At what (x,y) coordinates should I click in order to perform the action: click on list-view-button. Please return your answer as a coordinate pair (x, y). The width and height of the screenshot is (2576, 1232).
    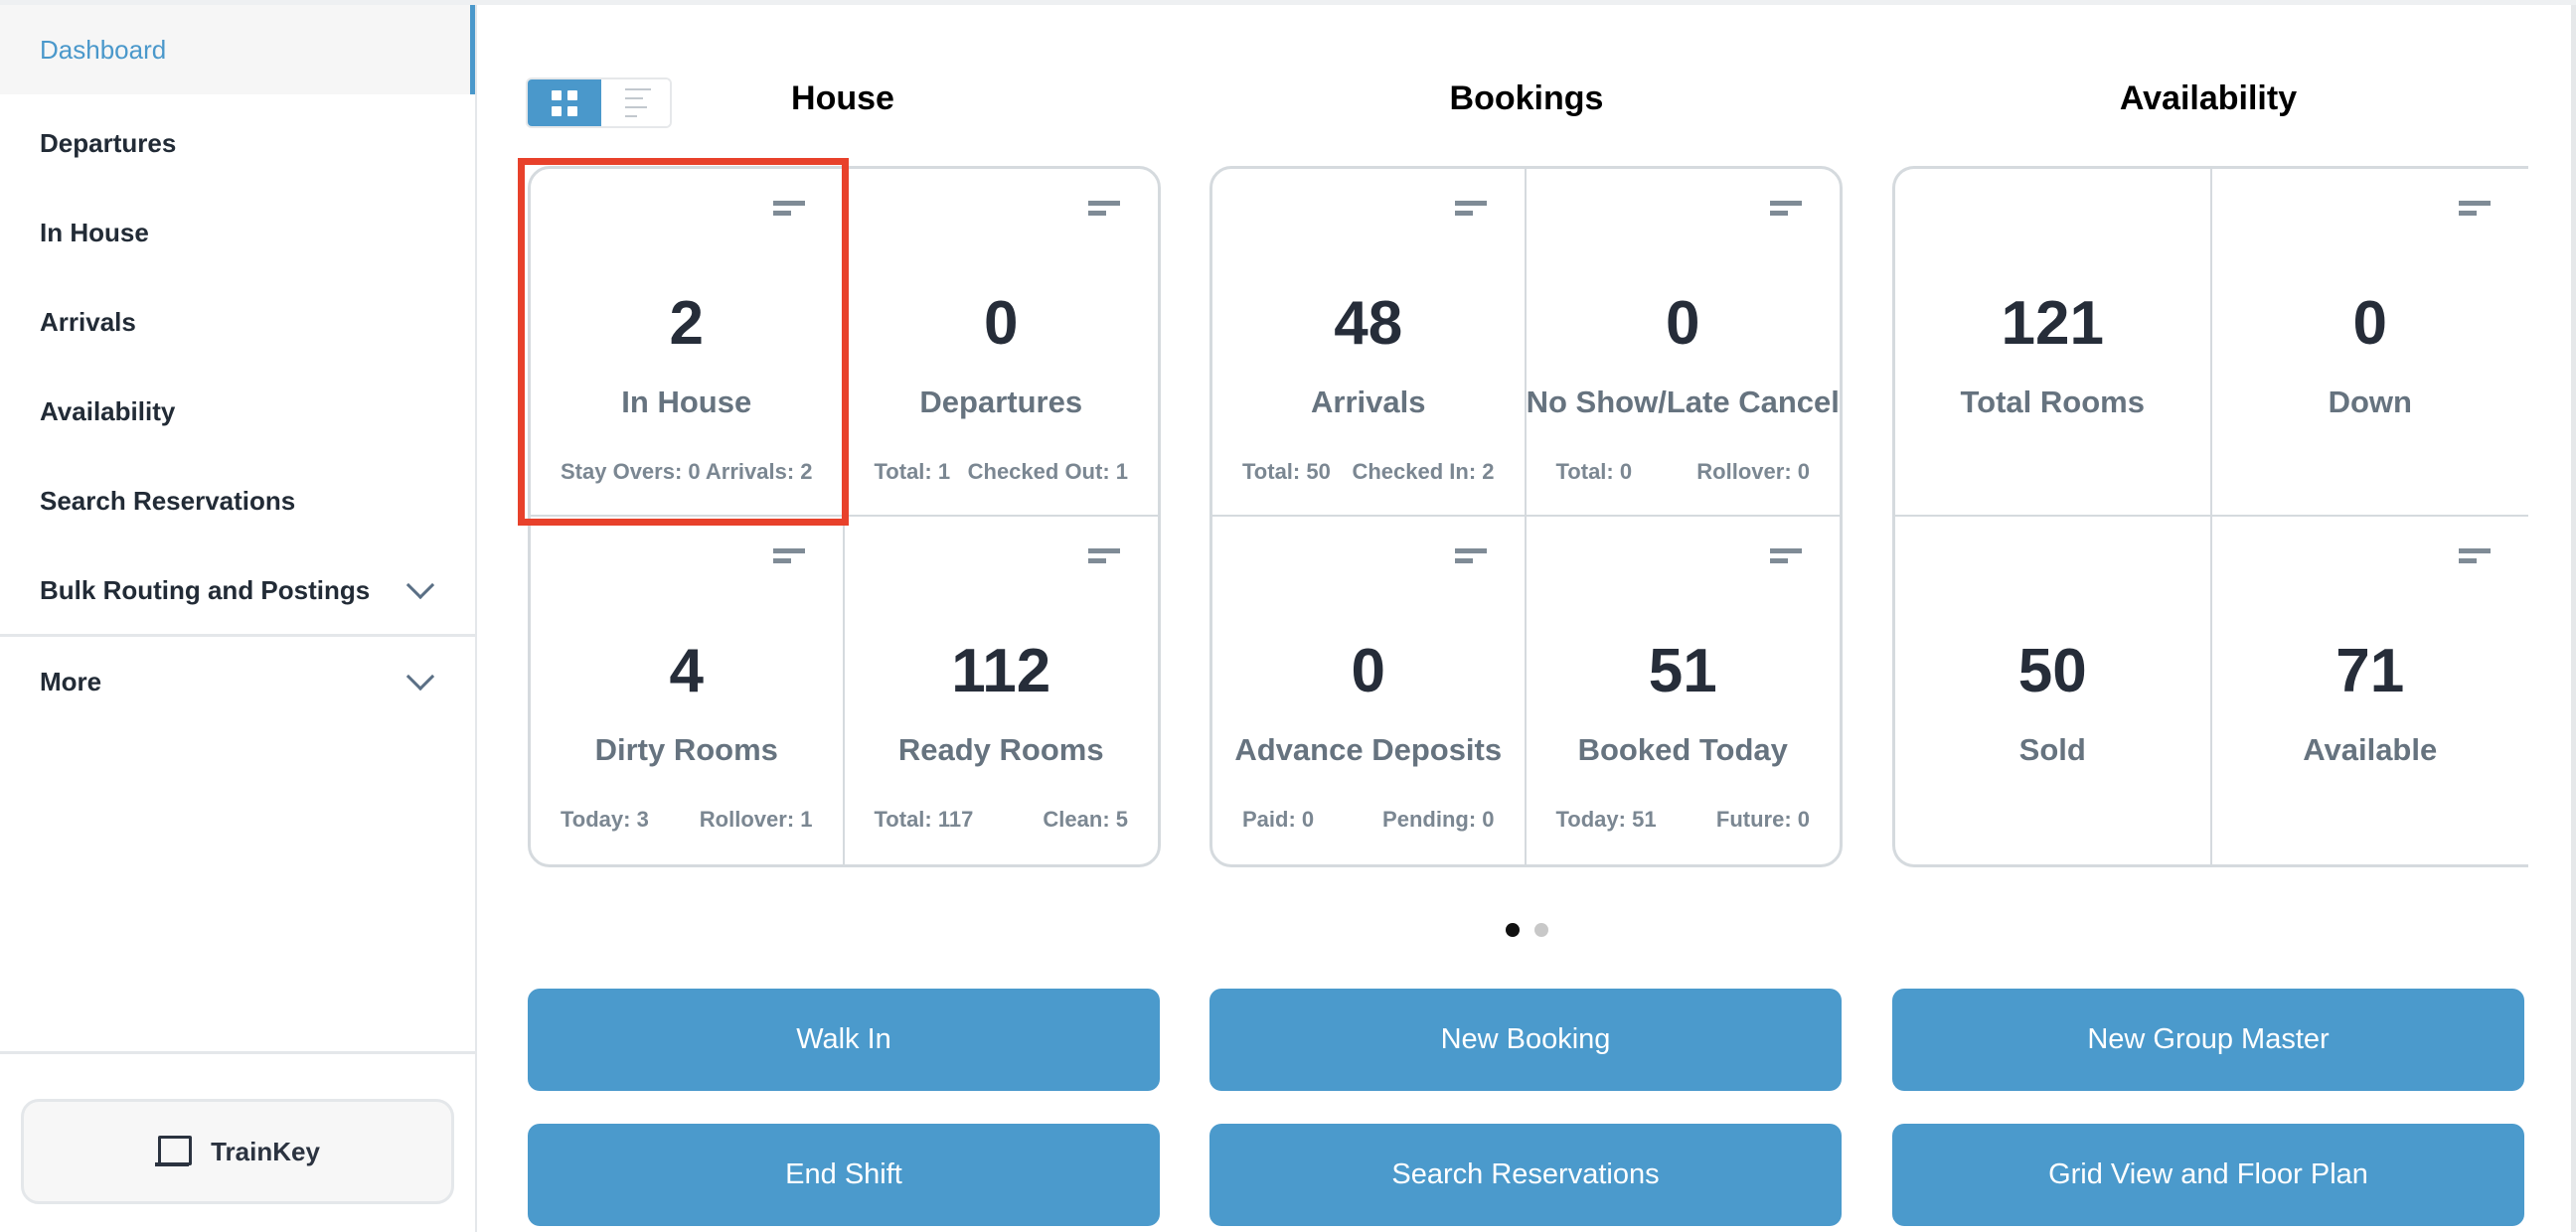
    Looking at the image, I should click on (635, 102).